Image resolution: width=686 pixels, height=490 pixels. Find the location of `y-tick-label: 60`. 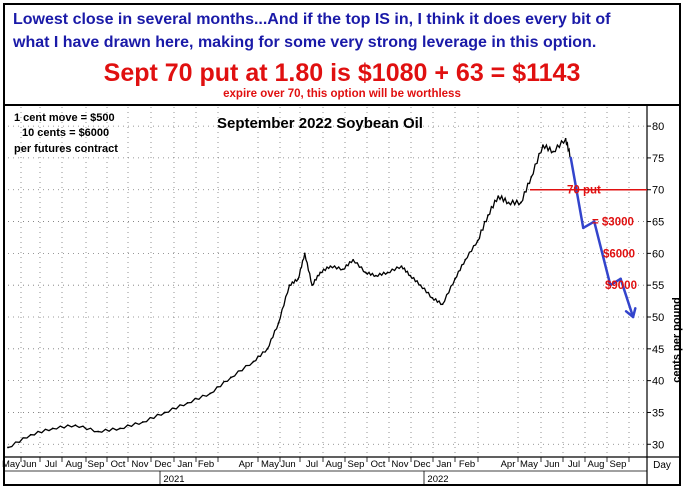

y-tick-label: 60 is located at coordinates (658, 254).